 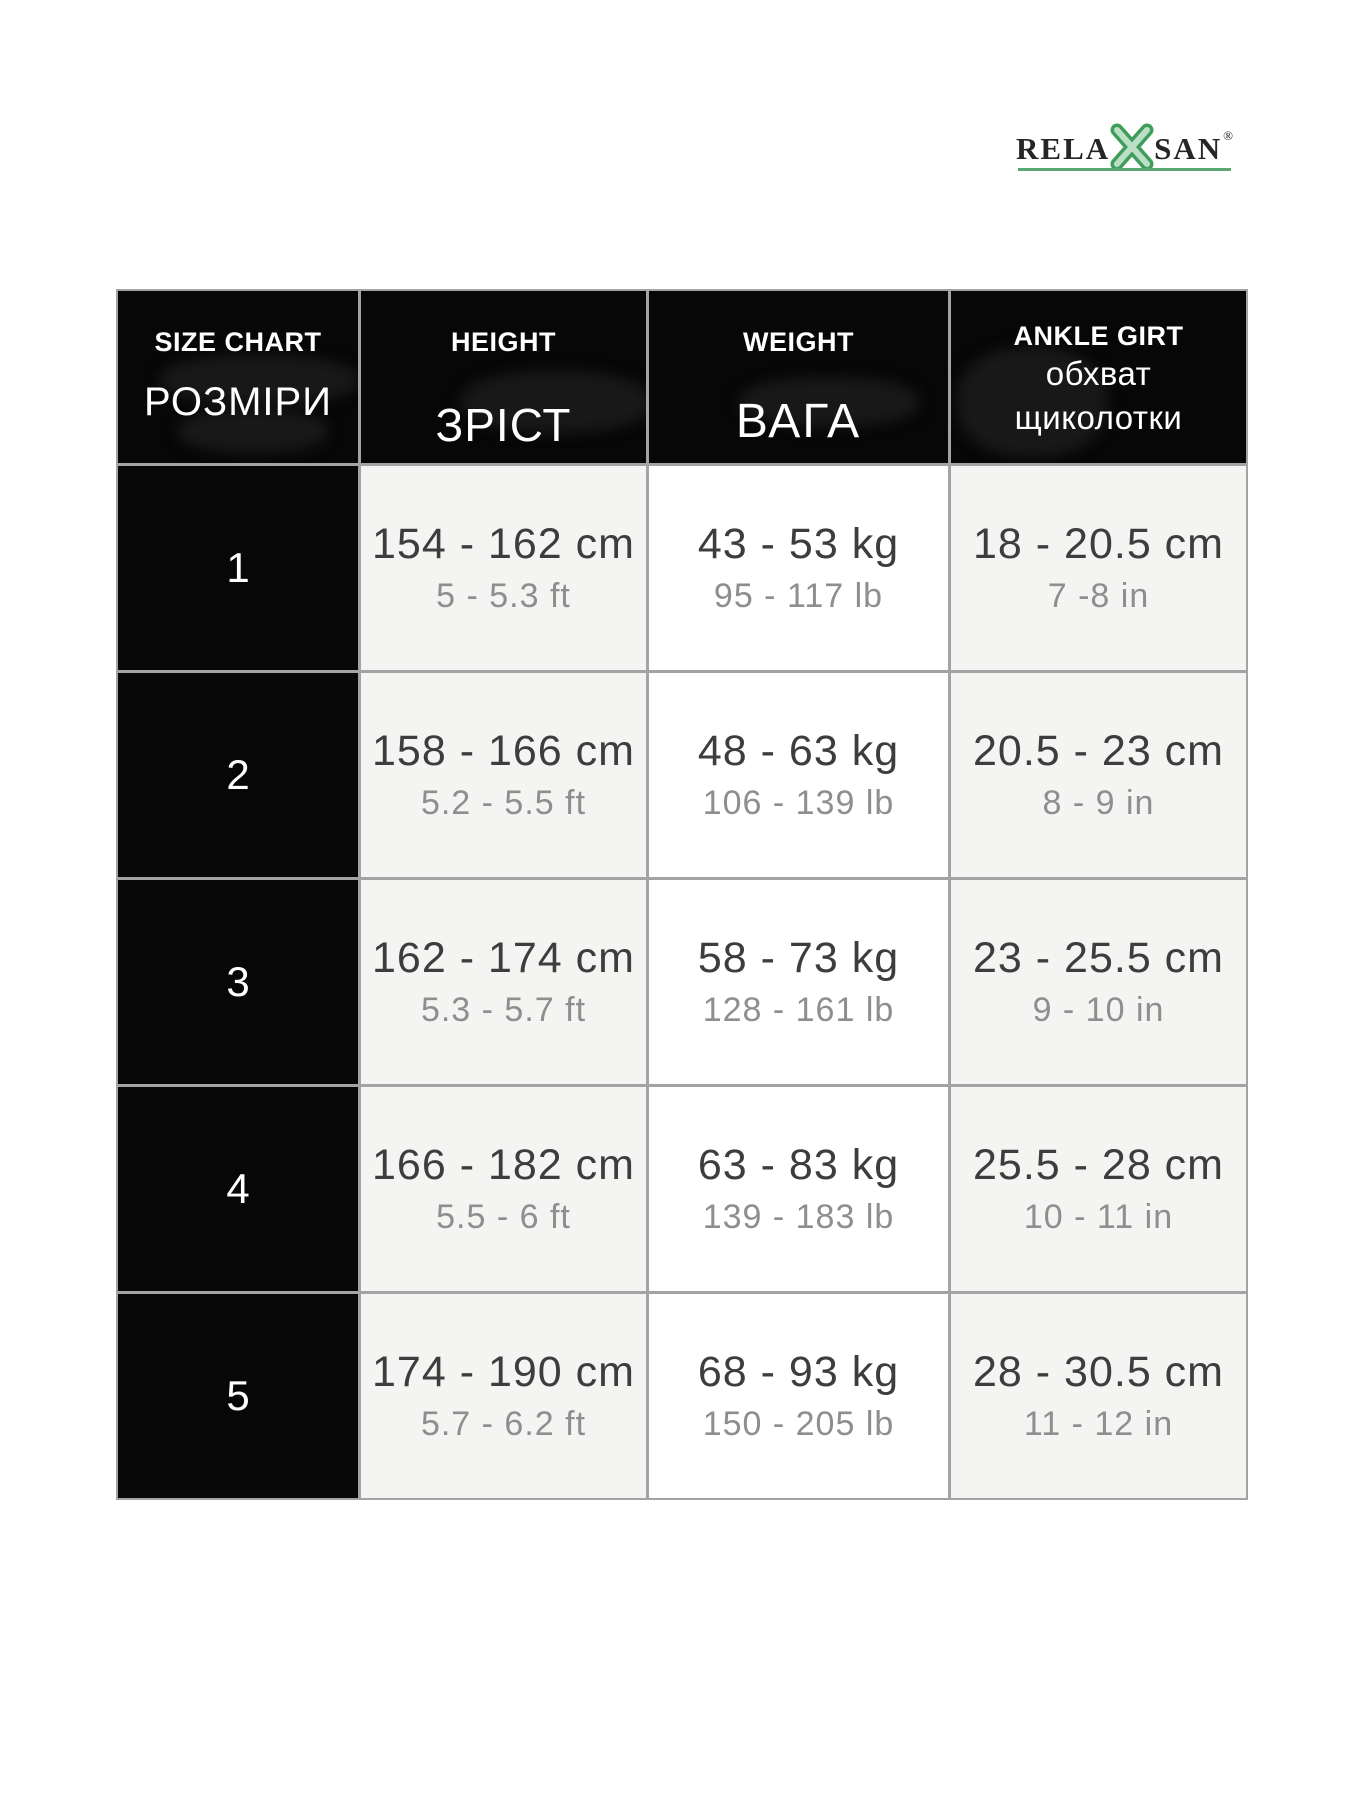 I want to click on header-weight: WEIGHT ВАГА, so click(x=798, y=377).